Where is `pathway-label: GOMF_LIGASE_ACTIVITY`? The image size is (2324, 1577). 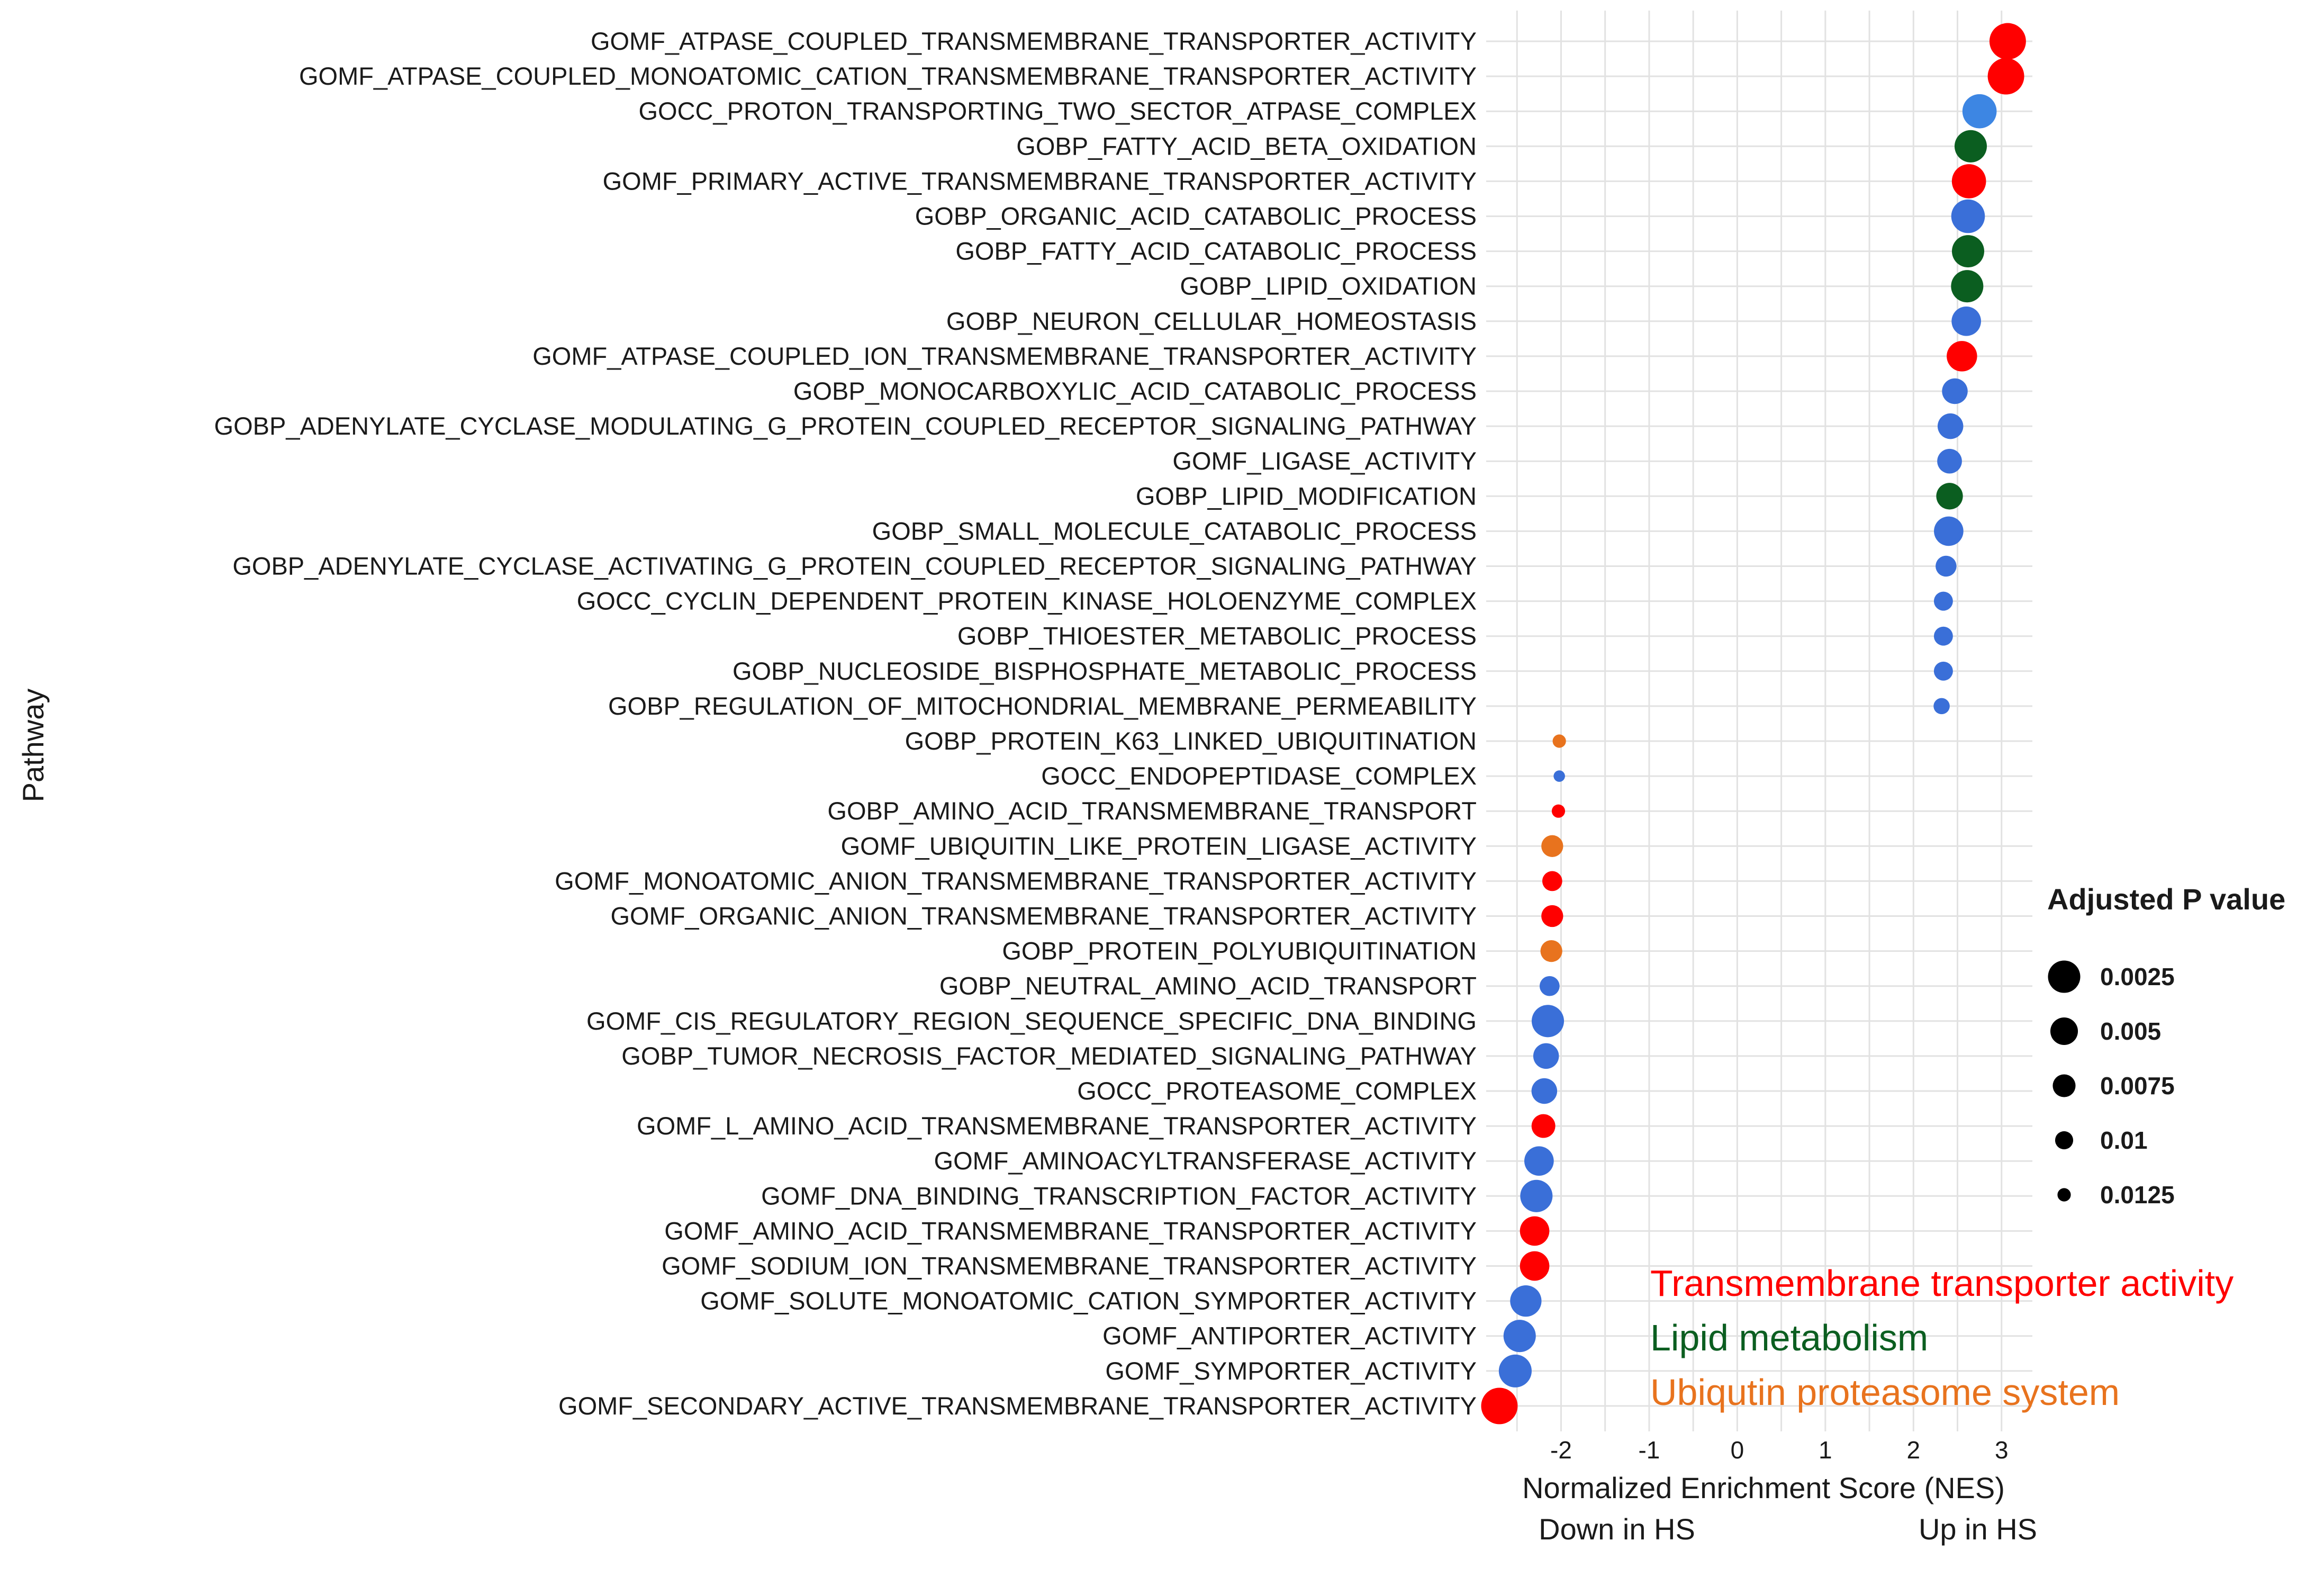 pathway-label: GOMF_LIGASE_ACTIVITY is located at coordinates (1325, 461).